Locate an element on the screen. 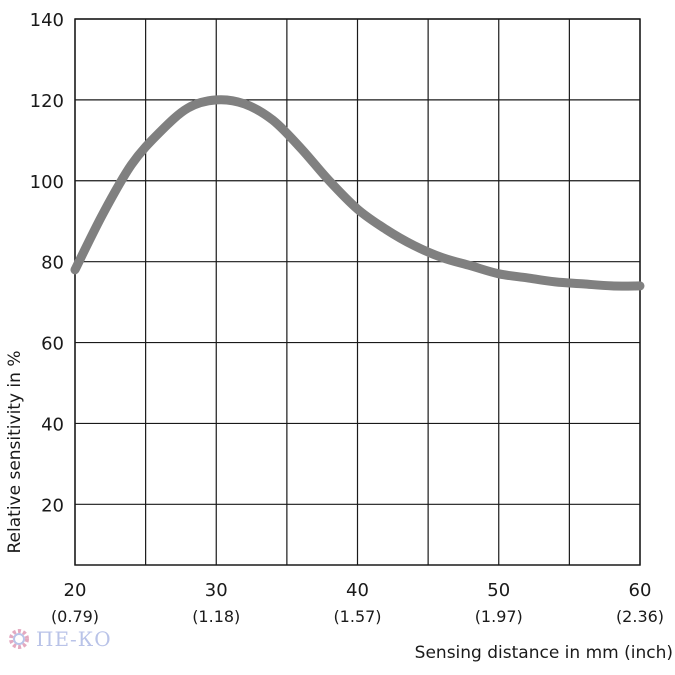  y-tick-label: 20 is located at coordinates (52, 505).